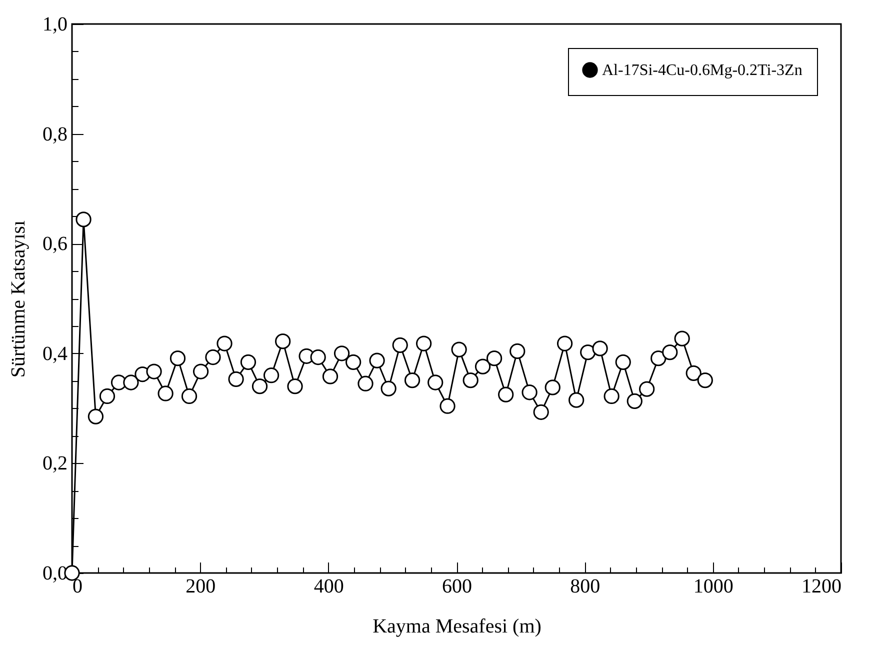 The height and width of the screenshot is (659, 895). What do you see at coordinates (713, 587) in the screenshot?
I see `x-tick-label: 1000` at bounding box center [713, 587].